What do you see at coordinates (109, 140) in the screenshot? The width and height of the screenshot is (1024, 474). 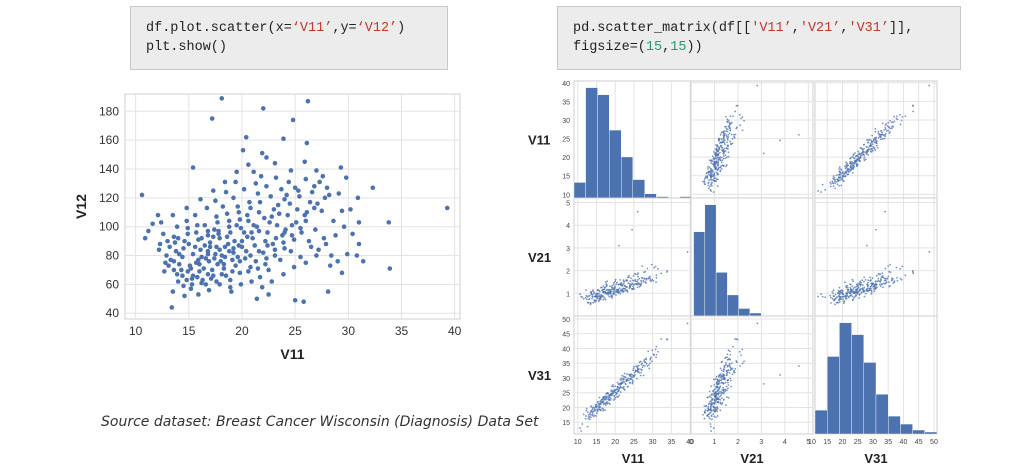 I see `y-tick-label: 160` at bounding box center [109, 140].